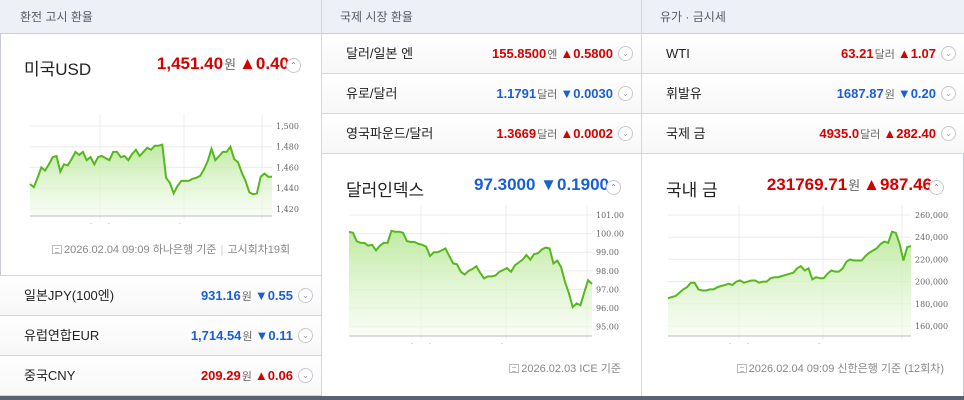 The image size is (964, 400). What do you see at coordinates (607, 308) in the screenshot?
I see `svg-text: 96.00` at bounding box center [607, 308].